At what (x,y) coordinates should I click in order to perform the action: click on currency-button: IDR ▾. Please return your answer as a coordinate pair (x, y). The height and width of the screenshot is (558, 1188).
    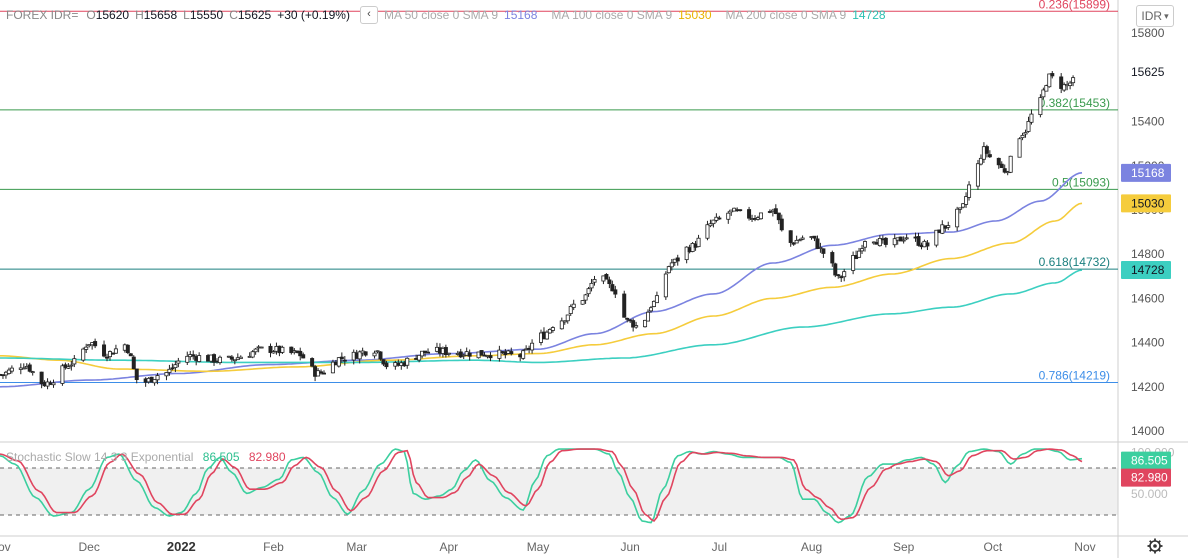
    Looking at the image, I should click on (1155, 16).